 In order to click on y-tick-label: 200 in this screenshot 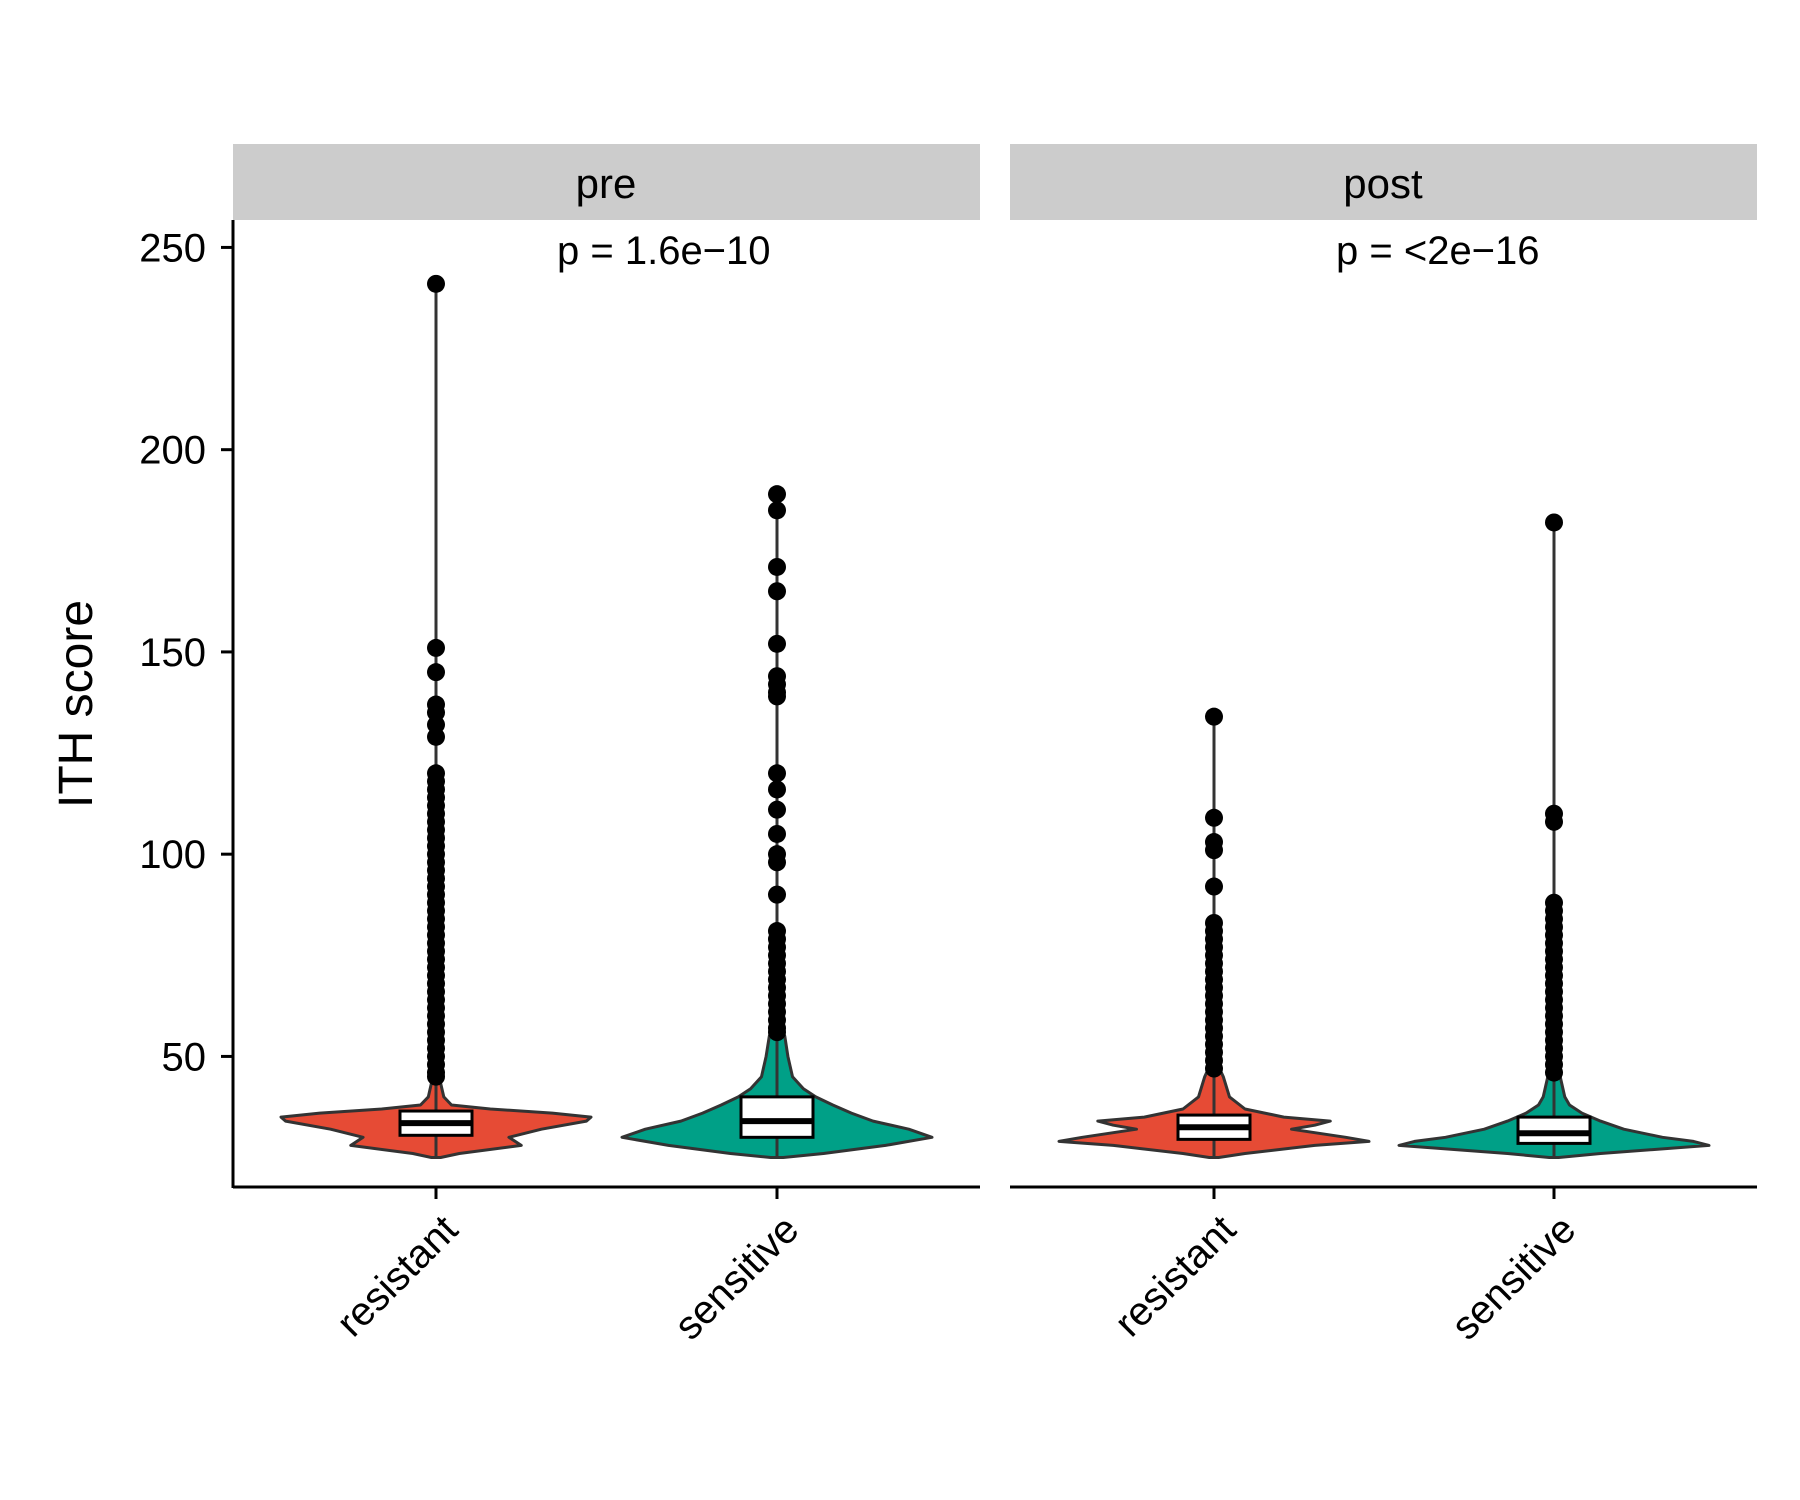, I will do `click(172, 451)`.